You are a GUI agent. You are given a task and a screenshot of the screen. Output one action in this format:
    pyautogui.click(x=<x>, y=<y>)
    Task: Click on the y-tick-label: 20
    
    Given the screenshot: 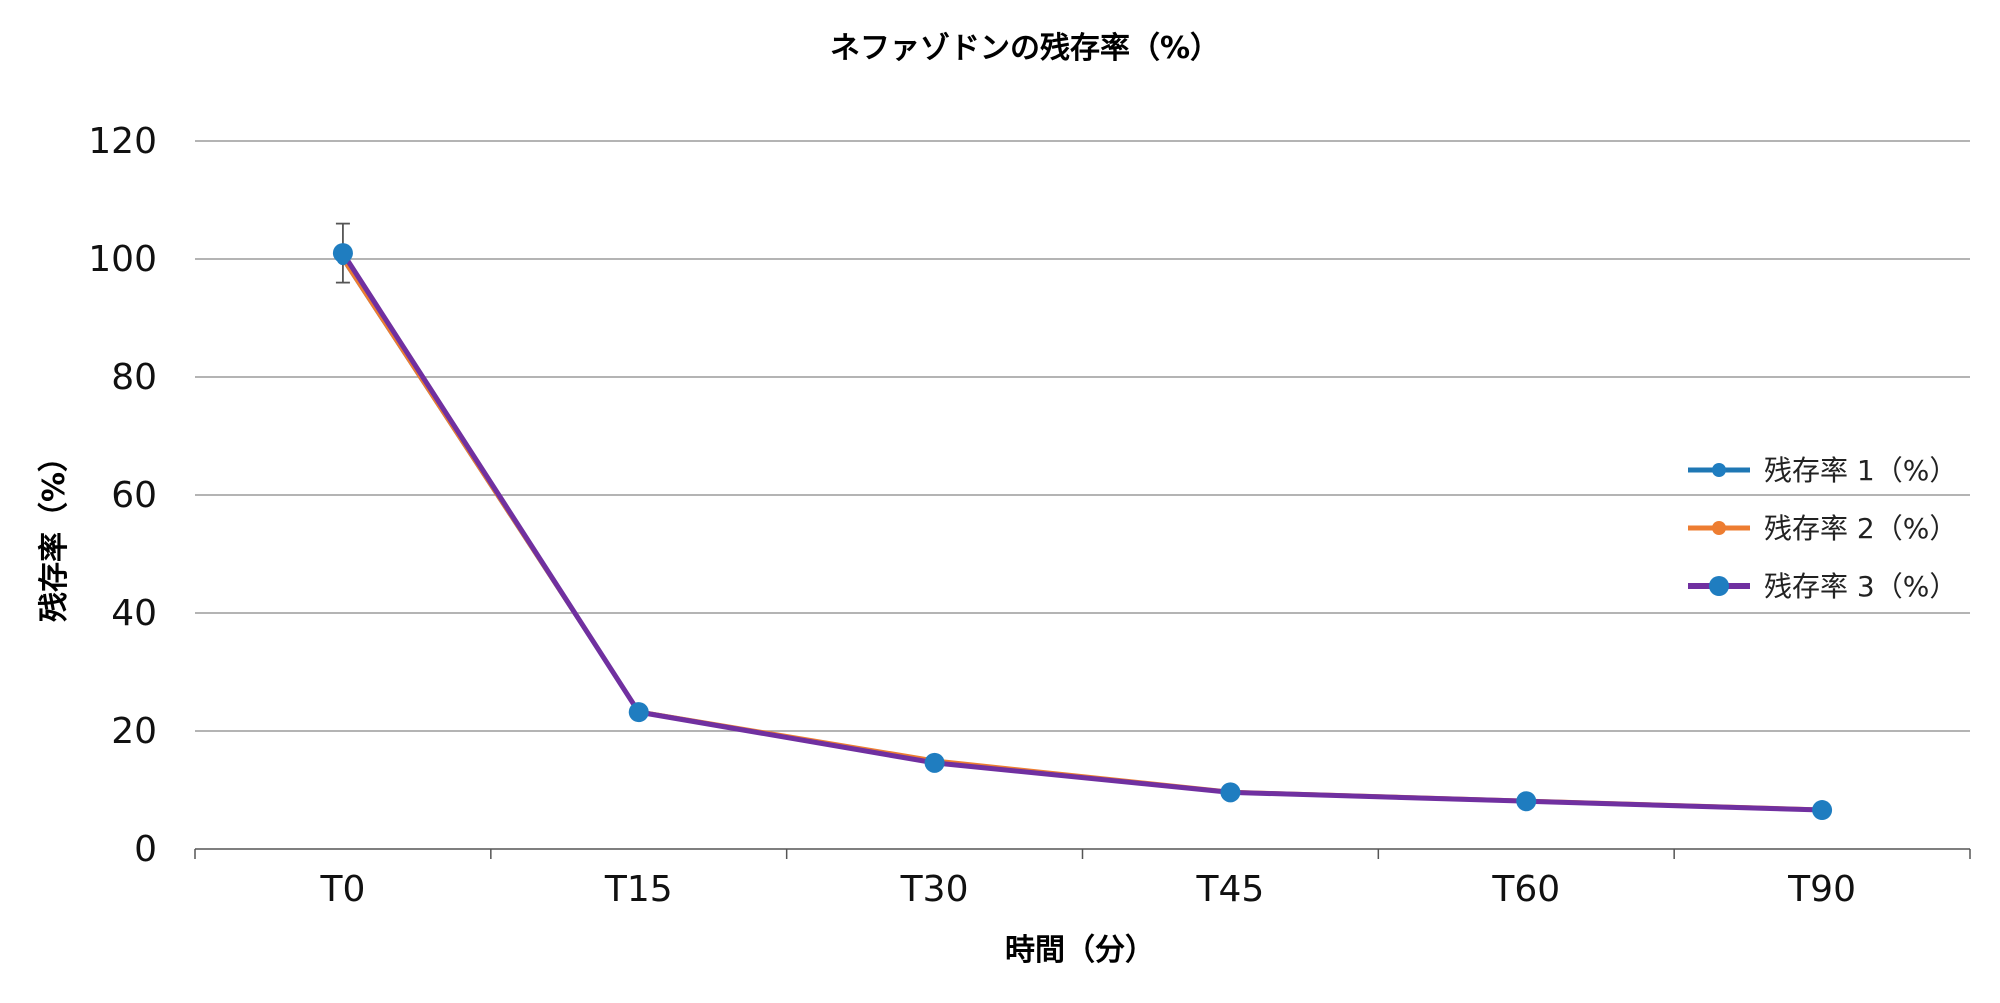 What is the action you would take?
    pyautogui.click(x=134, y=731)
    